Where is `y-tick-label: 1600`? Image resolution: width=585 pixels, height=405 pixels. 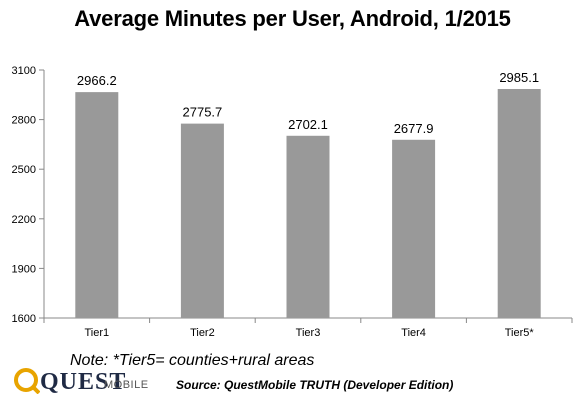
y-tick-label: 1600 is located at coordinates (24, 319).